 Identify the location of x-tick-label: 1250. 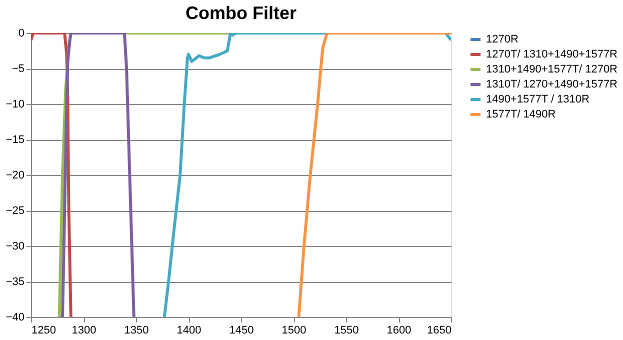
(44, 330).